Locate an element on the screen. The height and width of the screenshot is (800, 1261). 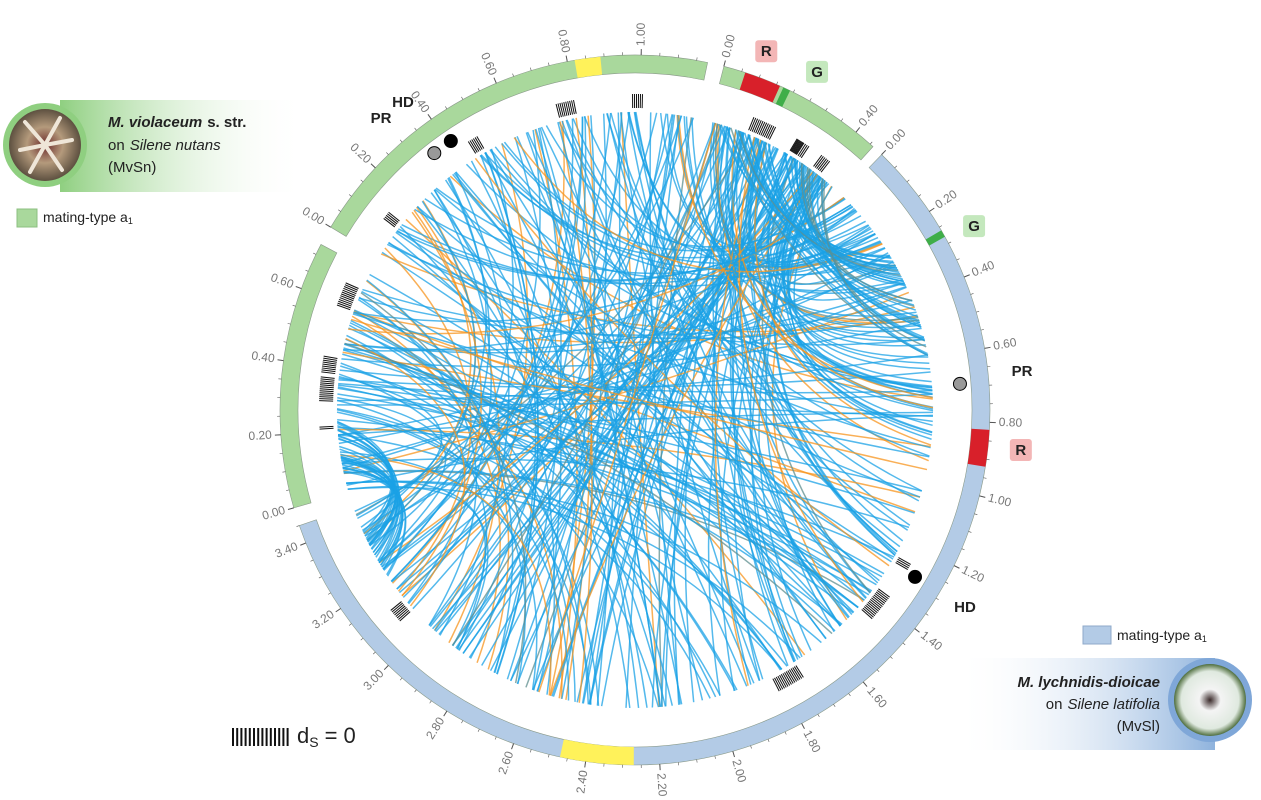
mating-type-legend: mating-type a1 is located at coordinates (1144, 635).